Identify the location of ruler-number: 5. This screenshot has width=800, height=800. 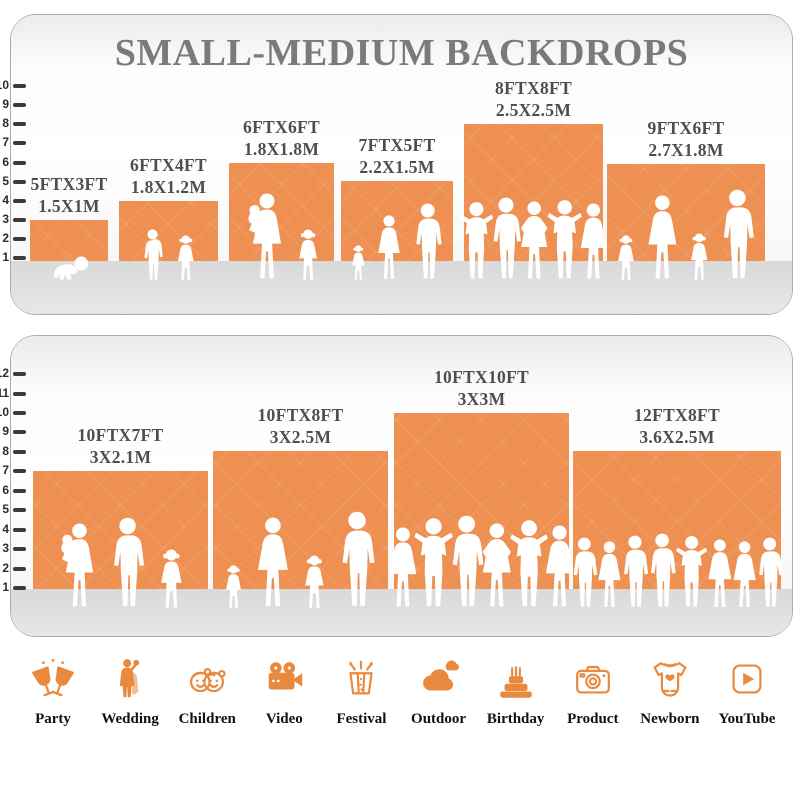
(5, 180).